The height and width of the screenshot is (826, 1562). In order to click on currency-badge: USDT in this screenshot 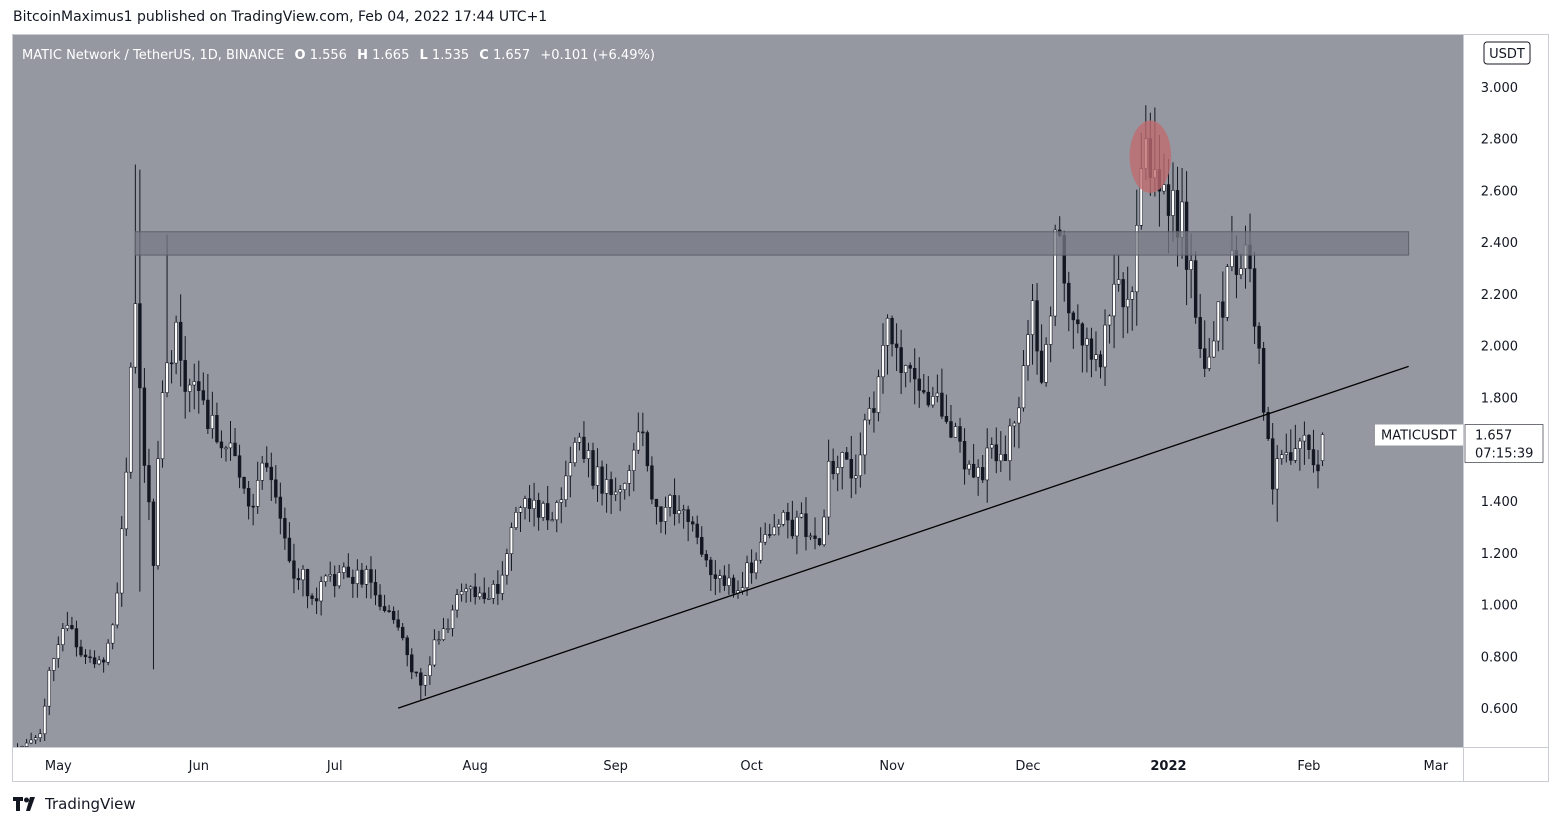, I will do `click(1507, 53)`.